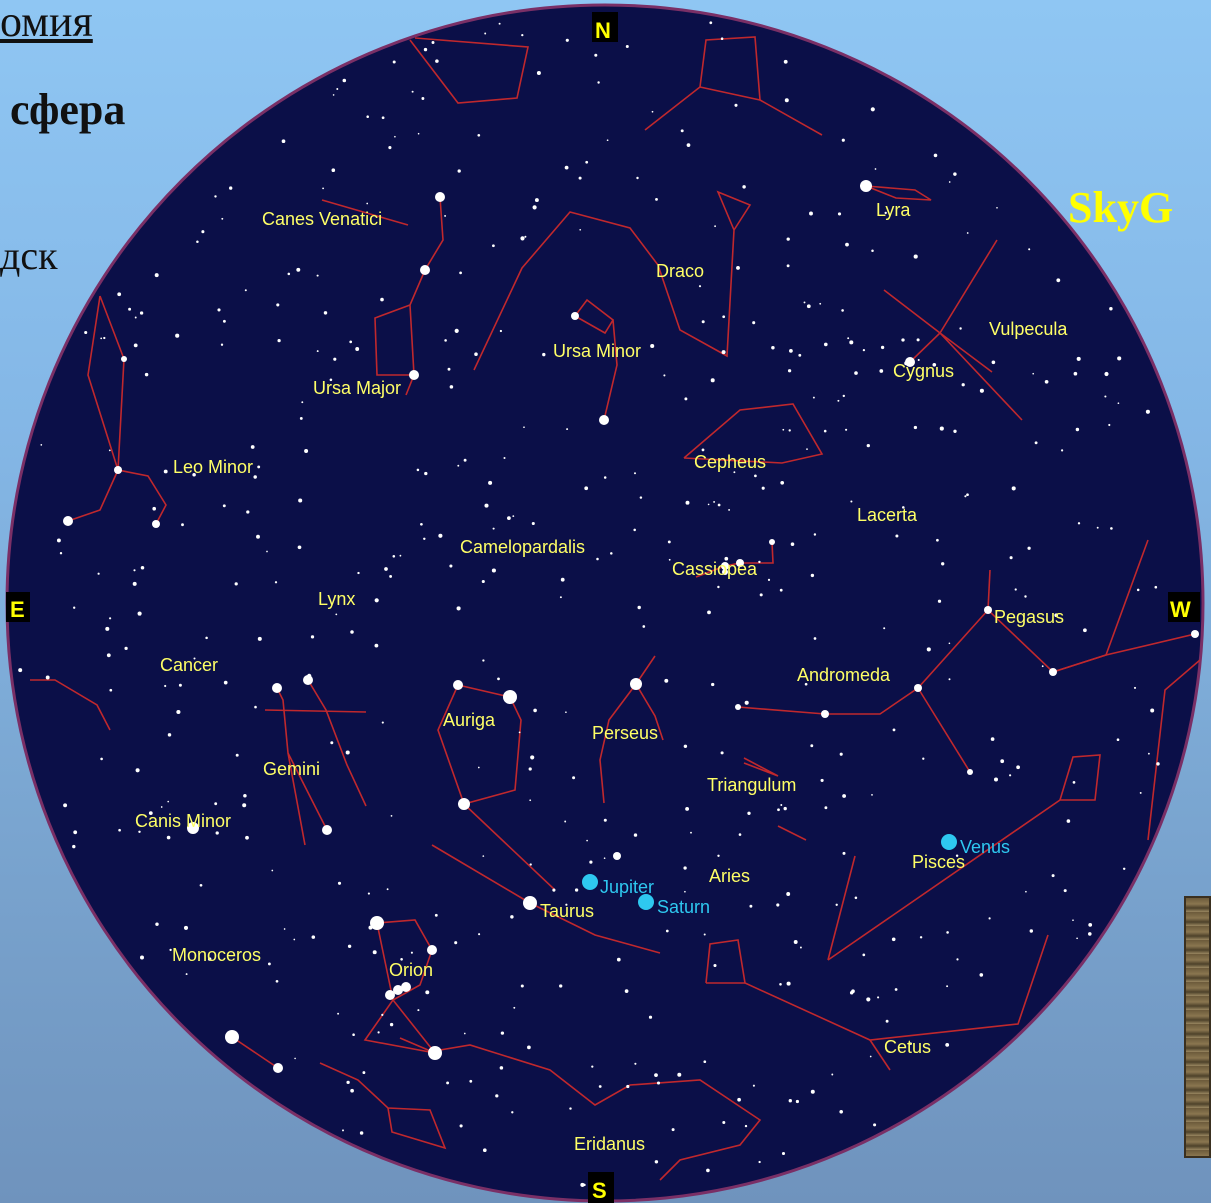 The height and width of the screenshot is (1203, 1211). What do you see at coordinates (844, 675) in the screenshot?
I see `constellation-label: Andromeda` at bounding box center [844, 675].